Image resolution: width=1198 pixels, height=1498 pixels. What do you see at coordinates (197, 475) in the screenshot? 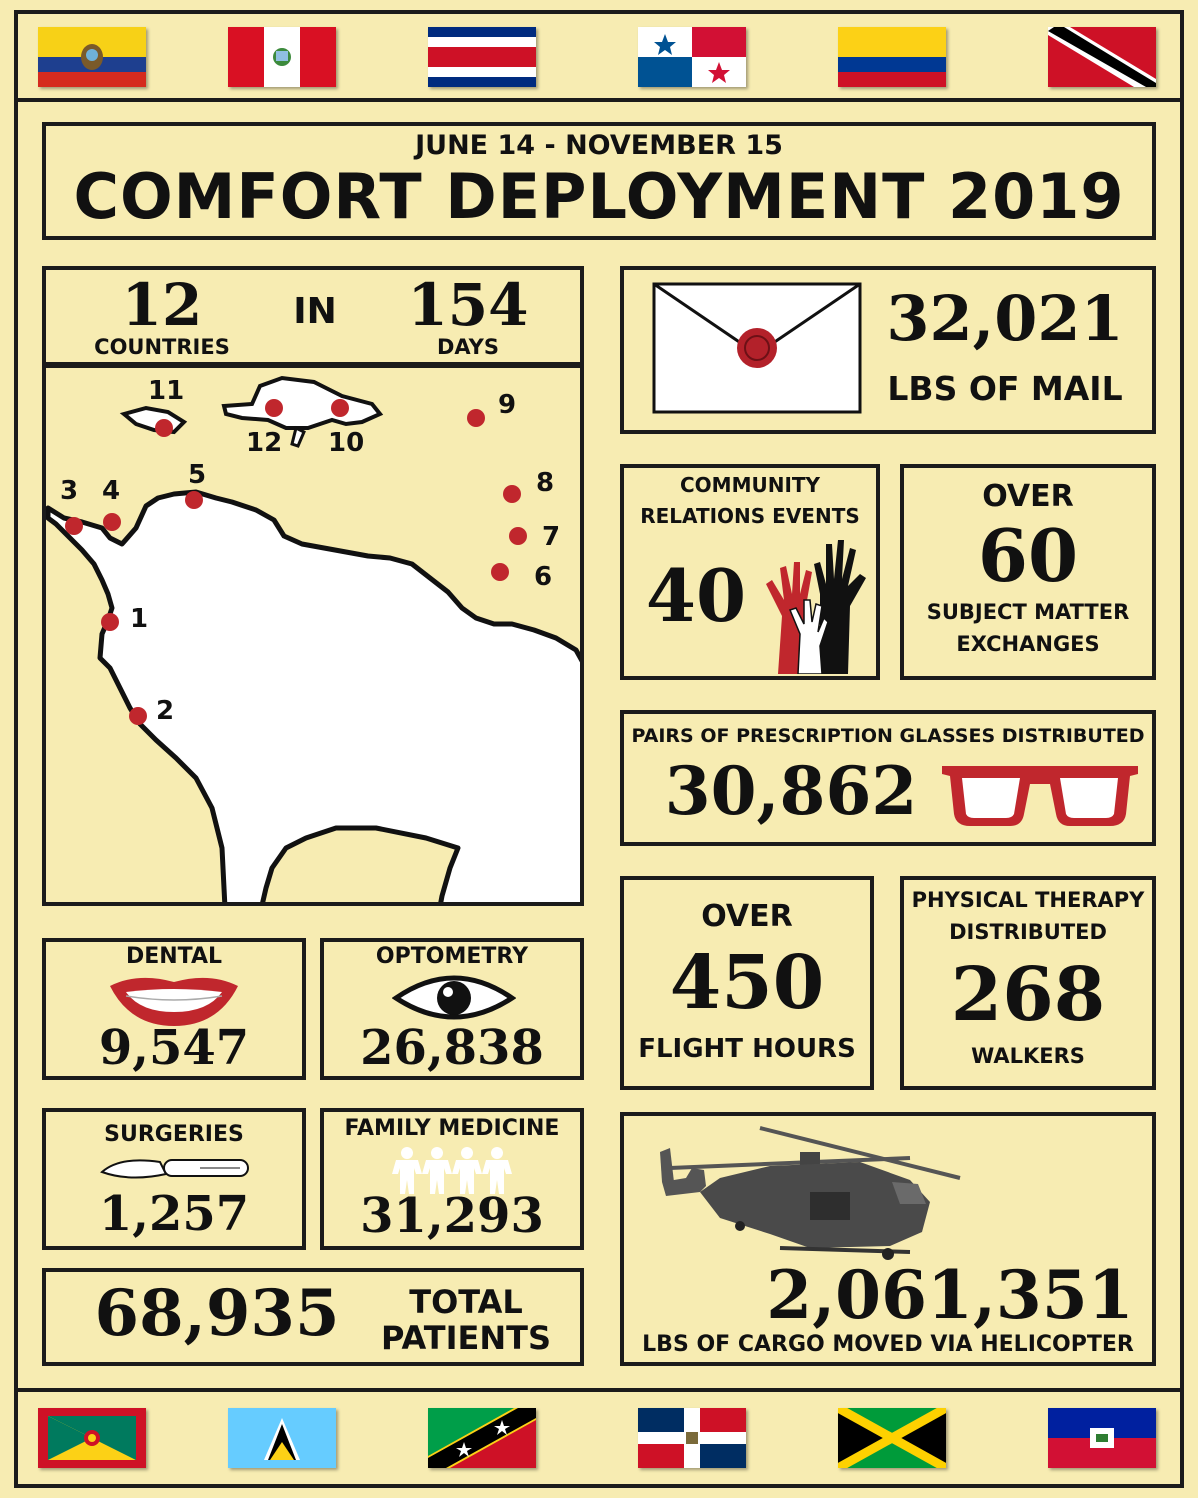
I see `stop-label-5: 5` at bounding box center [197, 475].